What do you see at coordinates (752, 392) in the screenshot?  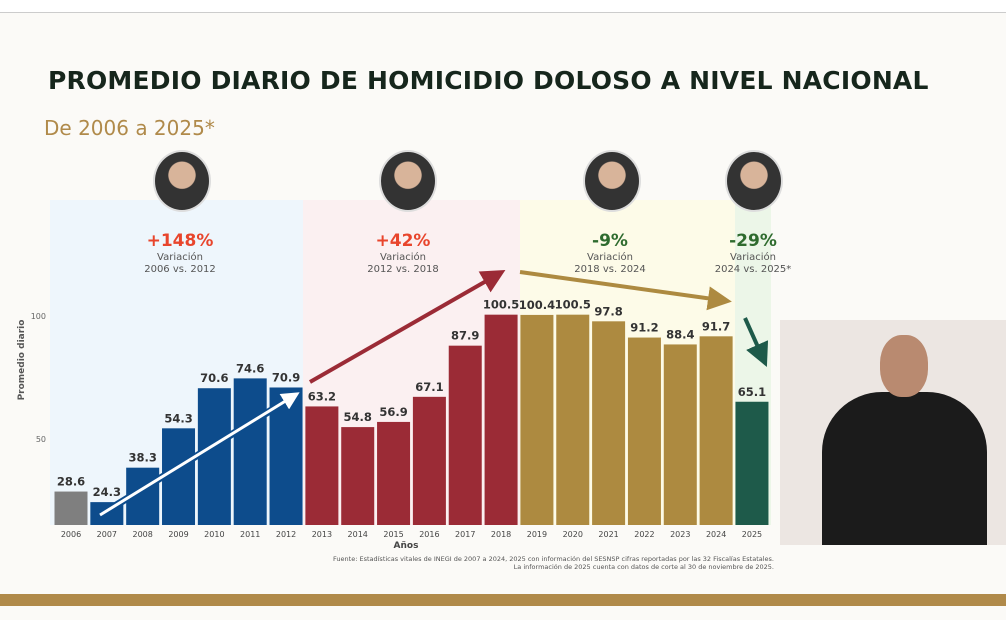 I see `data-label: 65.1` at bounding box center [752, 392].